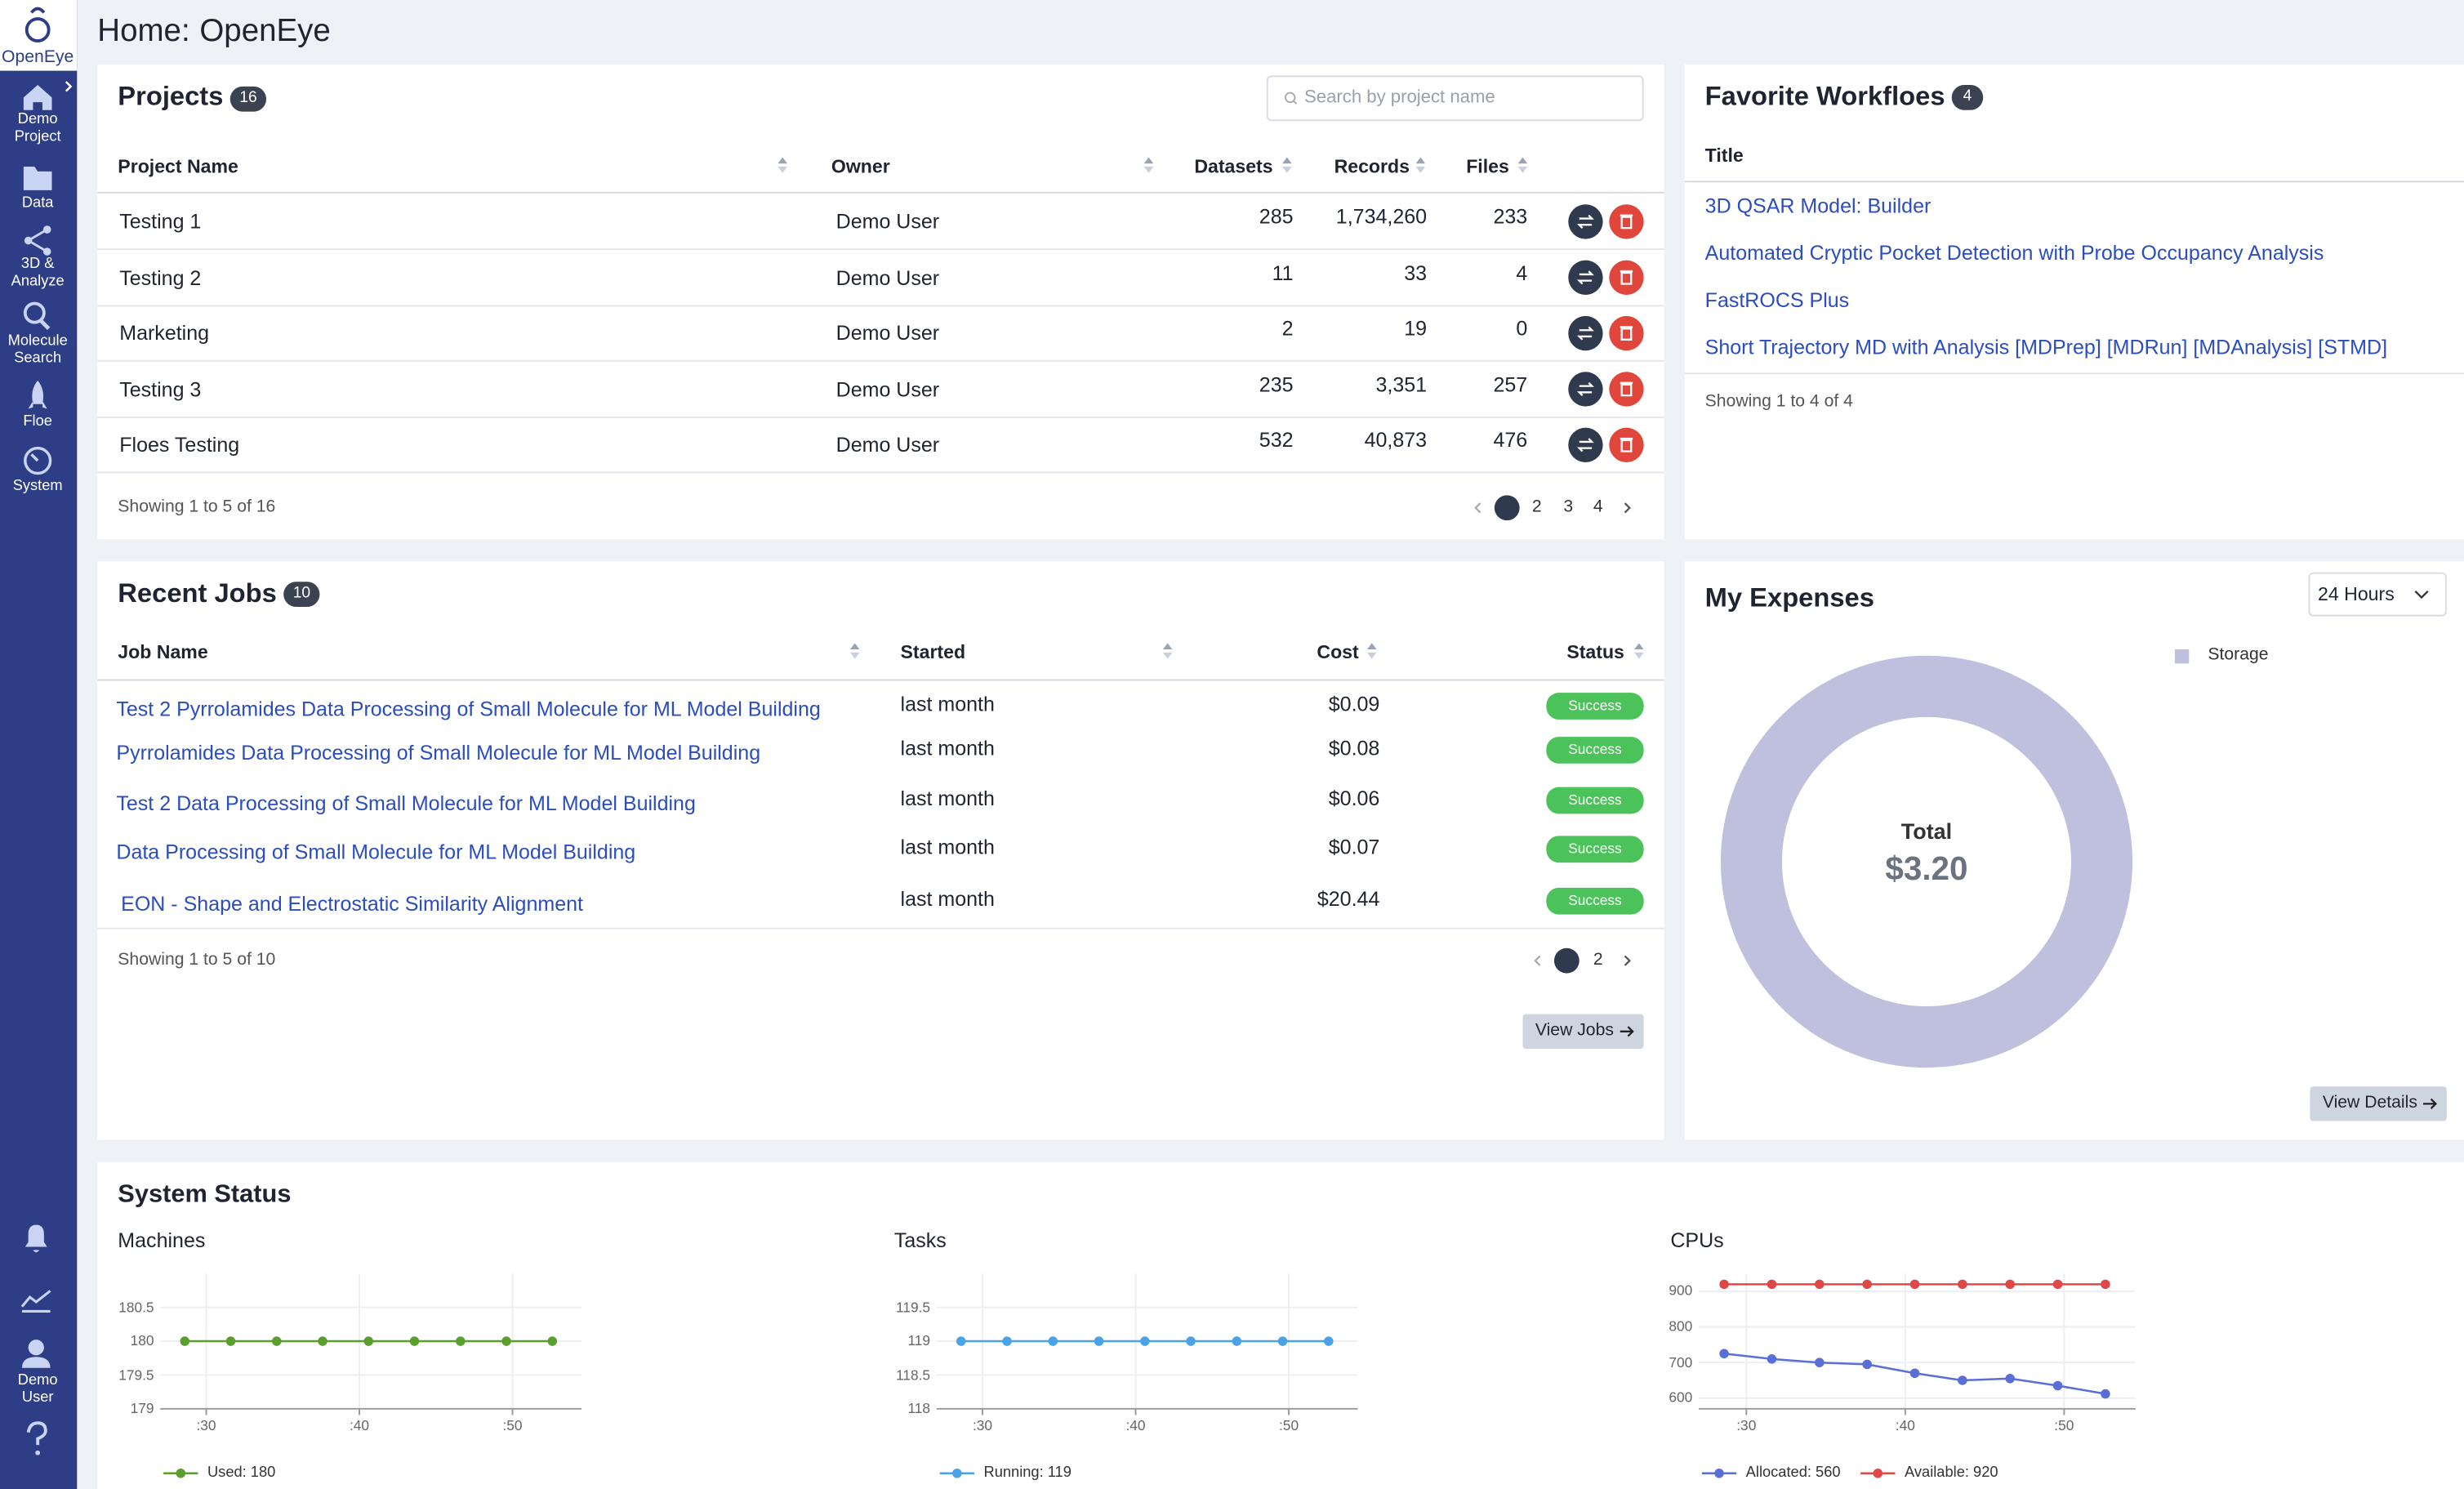  I want to click on search-box, so click(1455, 98).